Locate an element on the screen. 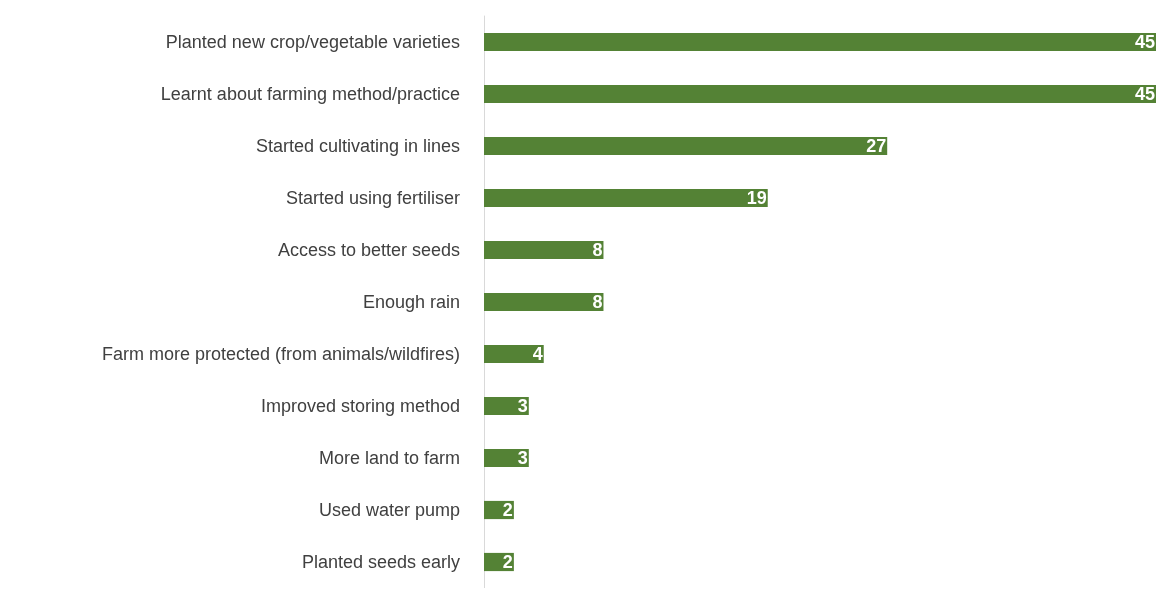 The height and width of the screenshot is (590, 1164). y-tick-label: Improved storing method is located at coordinates (360, 406).